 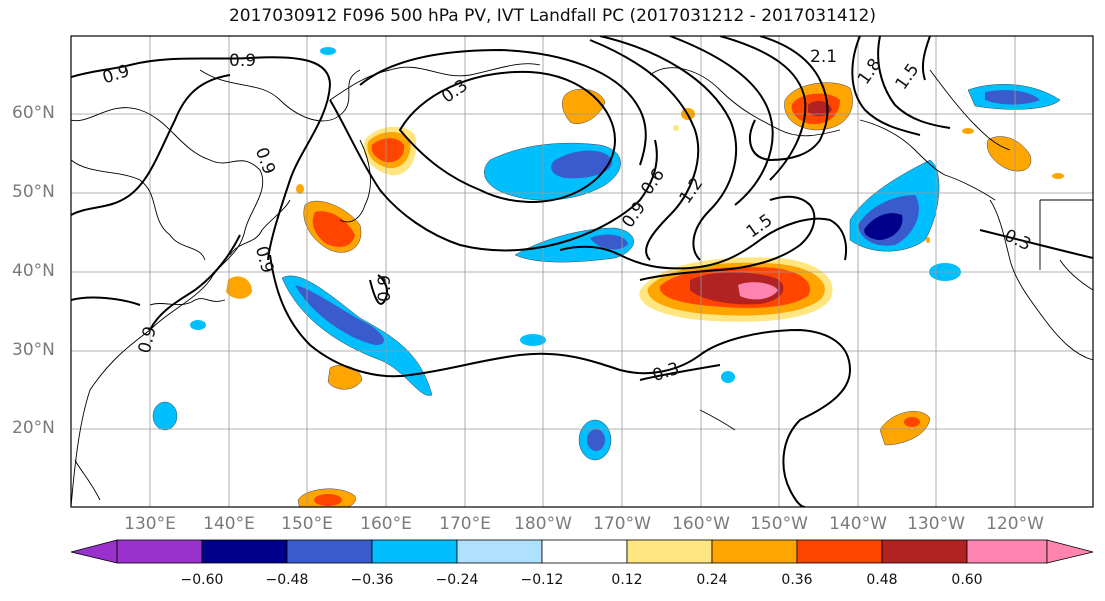 I want to click on lon-label: 180°W, so click(x=543, y=524).